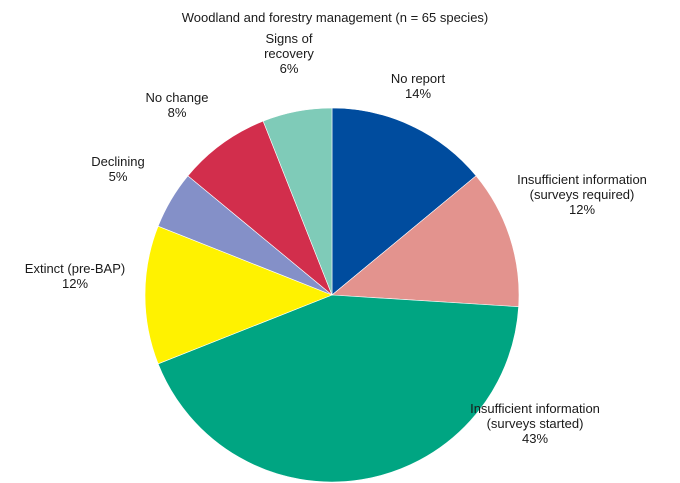  What do you see at coordinates (418, 86) in the screenshot?
I see `pie-label-0: No report 14%` at bounding box center [418, 86].